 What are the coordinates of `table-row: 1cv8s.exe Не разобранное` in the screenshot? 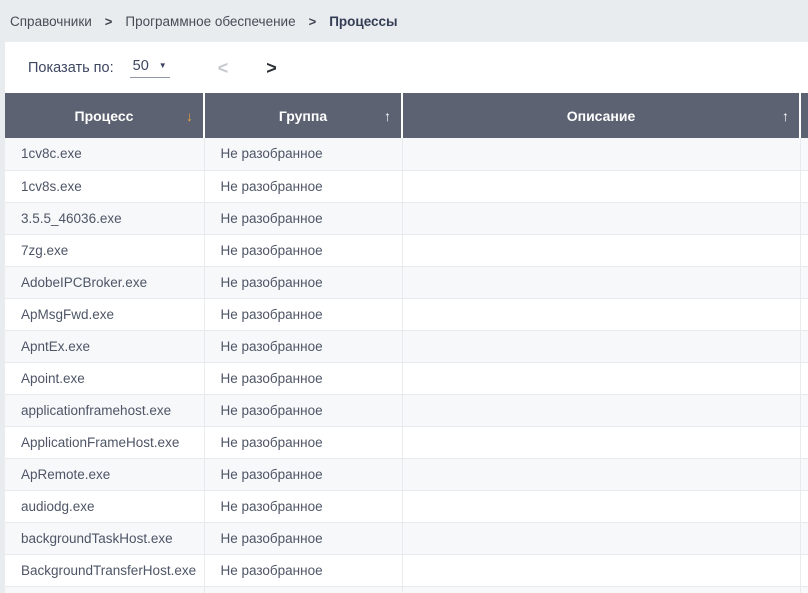 It's located at (406, 186).